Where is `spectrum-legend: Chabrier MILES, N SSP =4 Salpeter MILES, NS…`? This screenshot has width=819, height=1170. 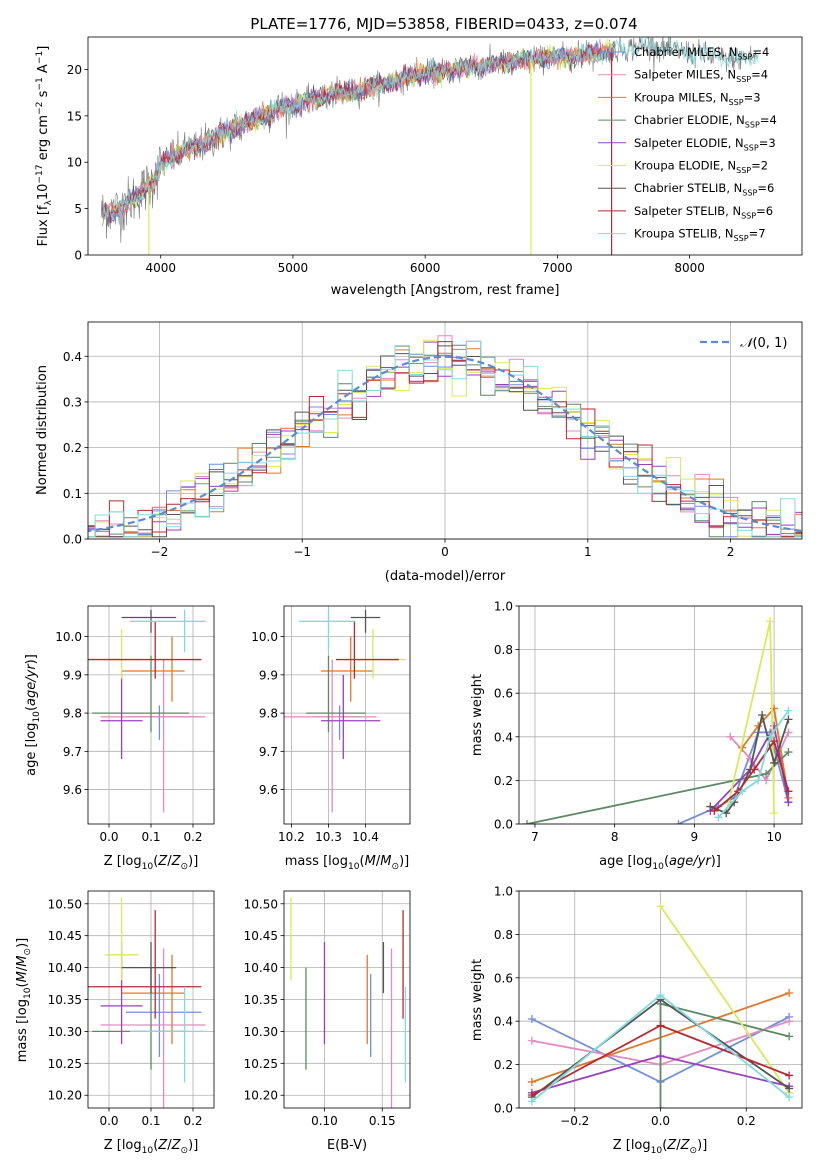 spectrum-legend: Chabrier MILES, N SSP =4 Salpeter MILES, NS… is located at coordinates (687, 144).